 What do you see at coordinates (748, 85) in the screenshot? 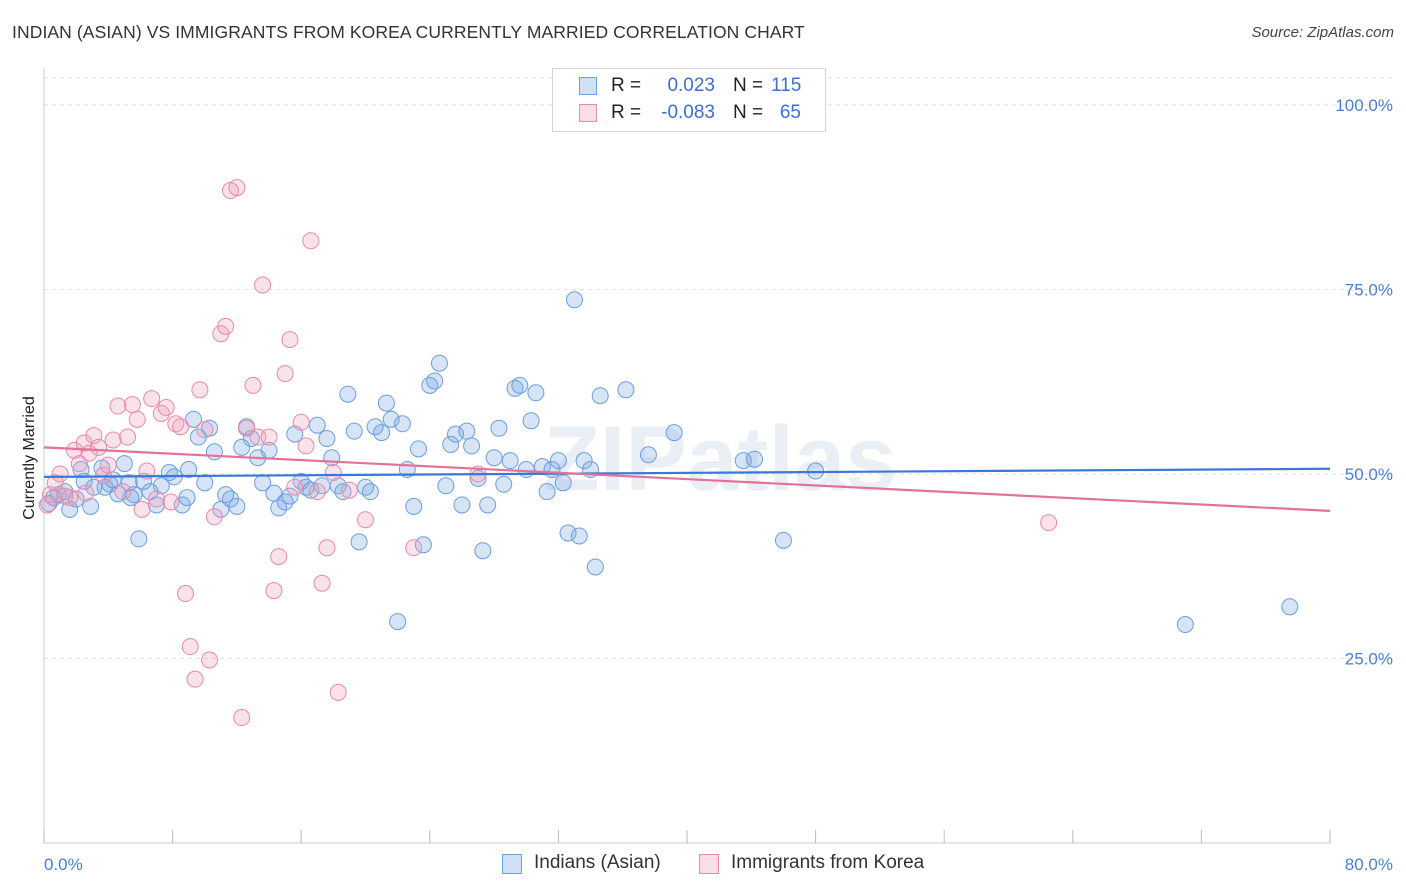
I see `legend-n-label: N =` at bounding box center [748, 85].